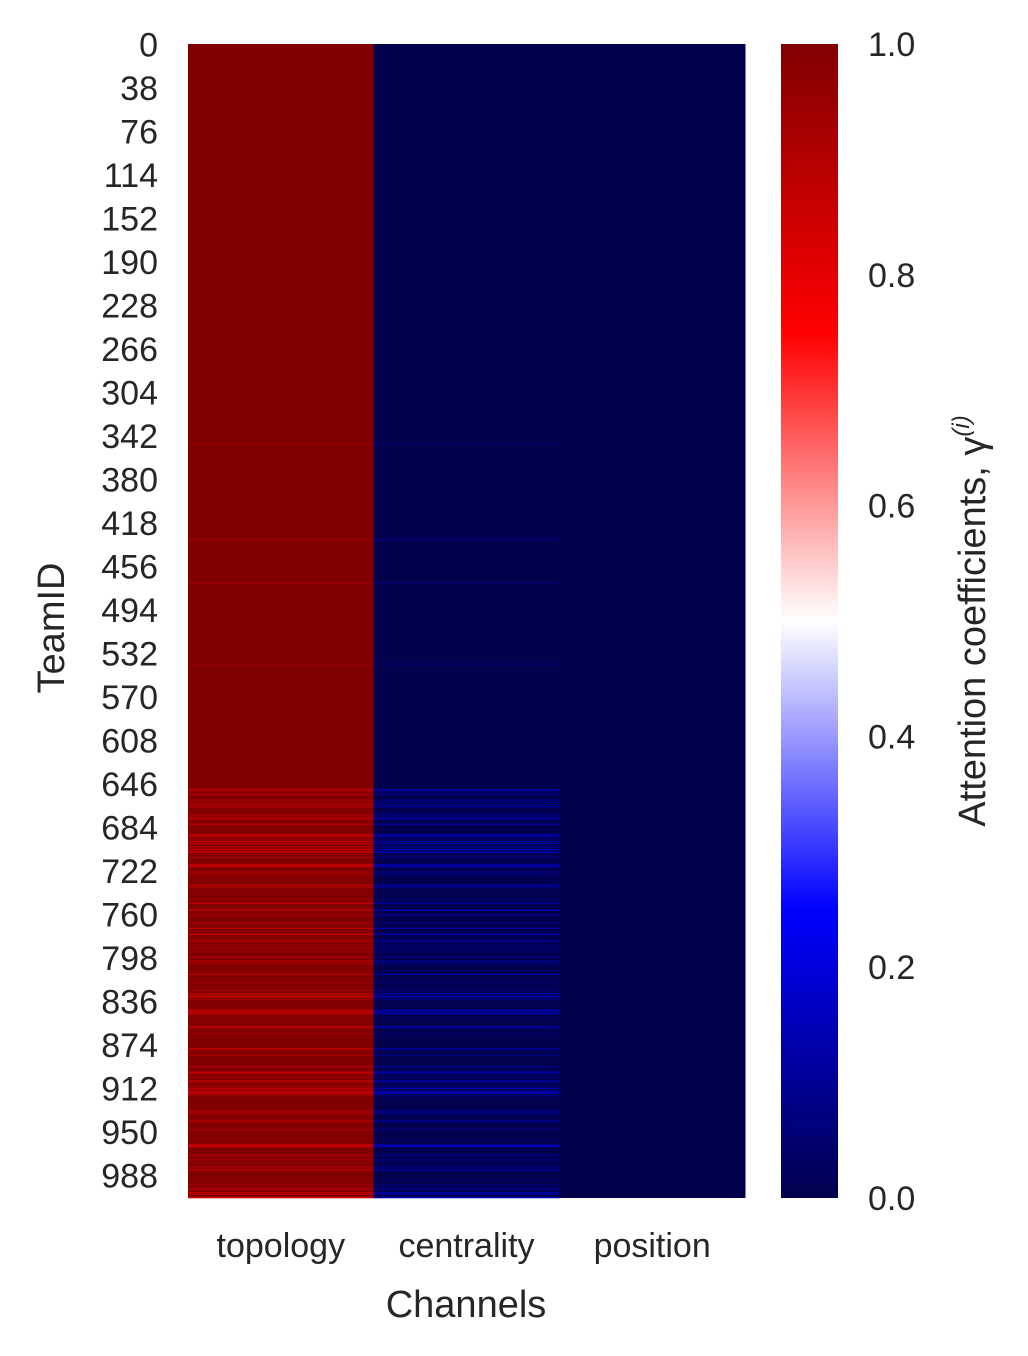 The height and width of the screenshot is (1356, 1028). I want to click on x-tick-label-topology: topology, so click(281, 1246).